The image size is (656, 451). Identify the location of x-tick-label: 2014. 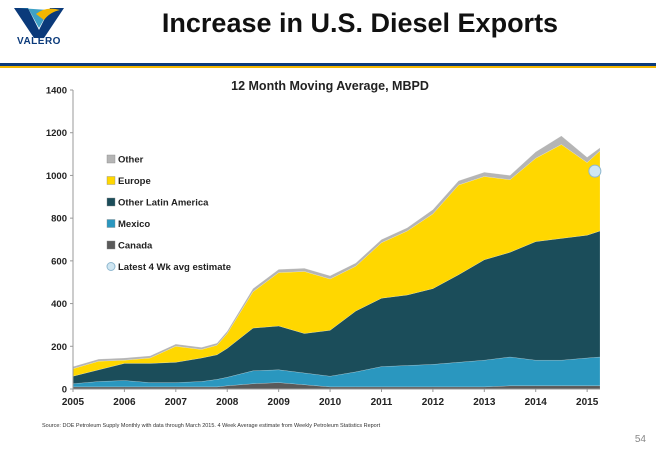
(536, 402).